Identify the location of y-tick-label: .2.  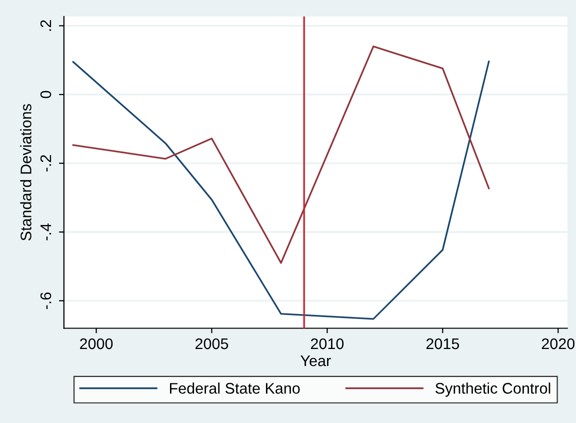
(46, 25).